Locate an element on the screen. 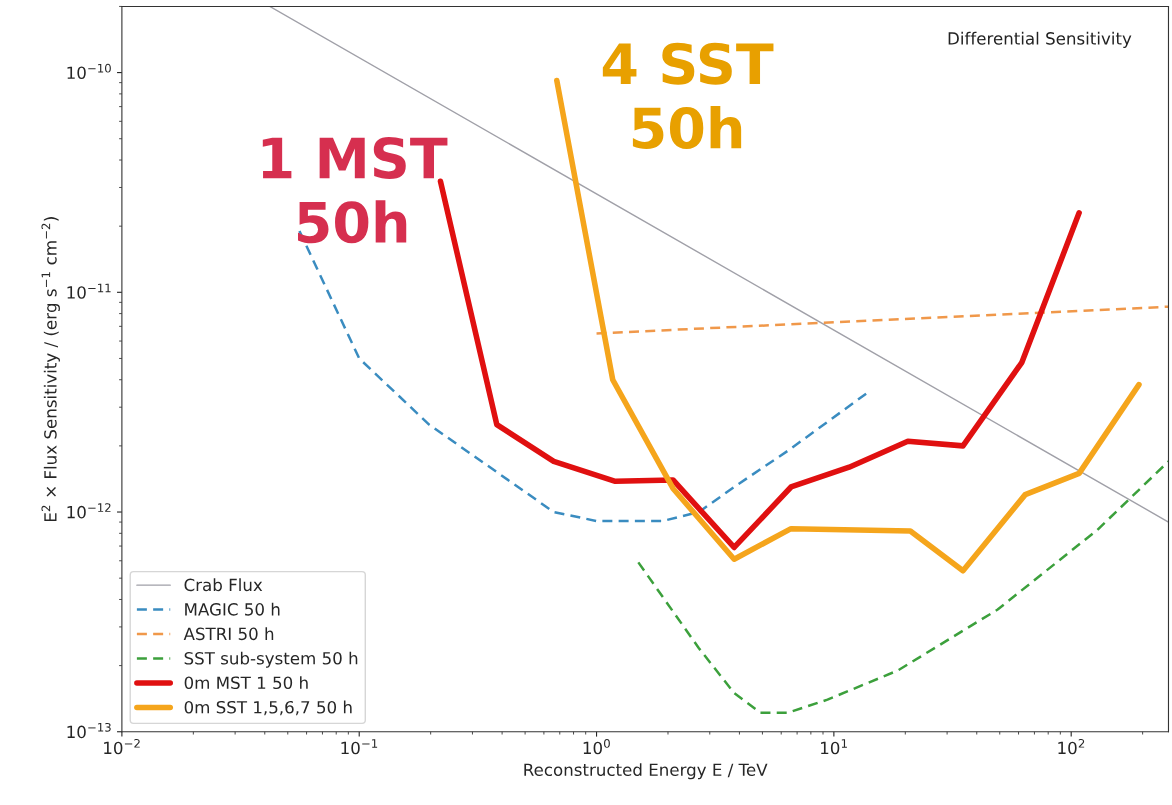 The width and height of the screenshot is (1172, 805). legend-label: SST sub-system 50 h is located at coordinates (271, 659).